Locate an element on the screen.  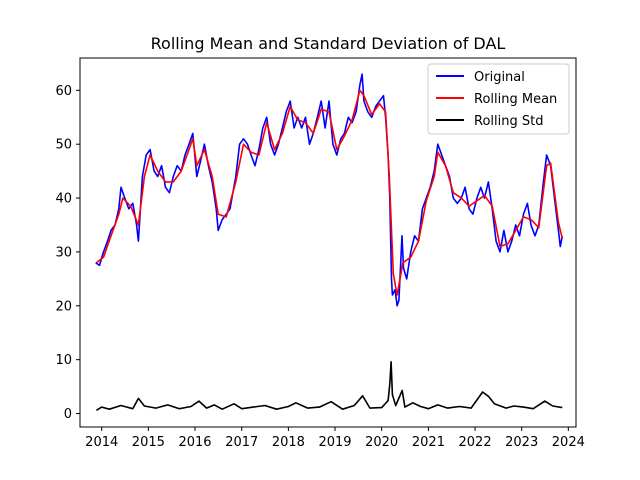
y-tick-label: 50 is located at coordinates (63, 145).